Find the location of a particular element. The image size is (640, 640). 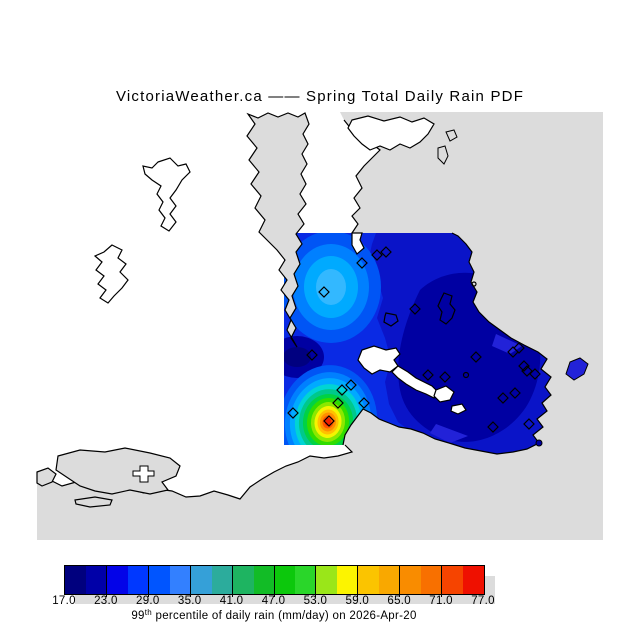

inlet-land-arm is located at coordinates (278, 230).